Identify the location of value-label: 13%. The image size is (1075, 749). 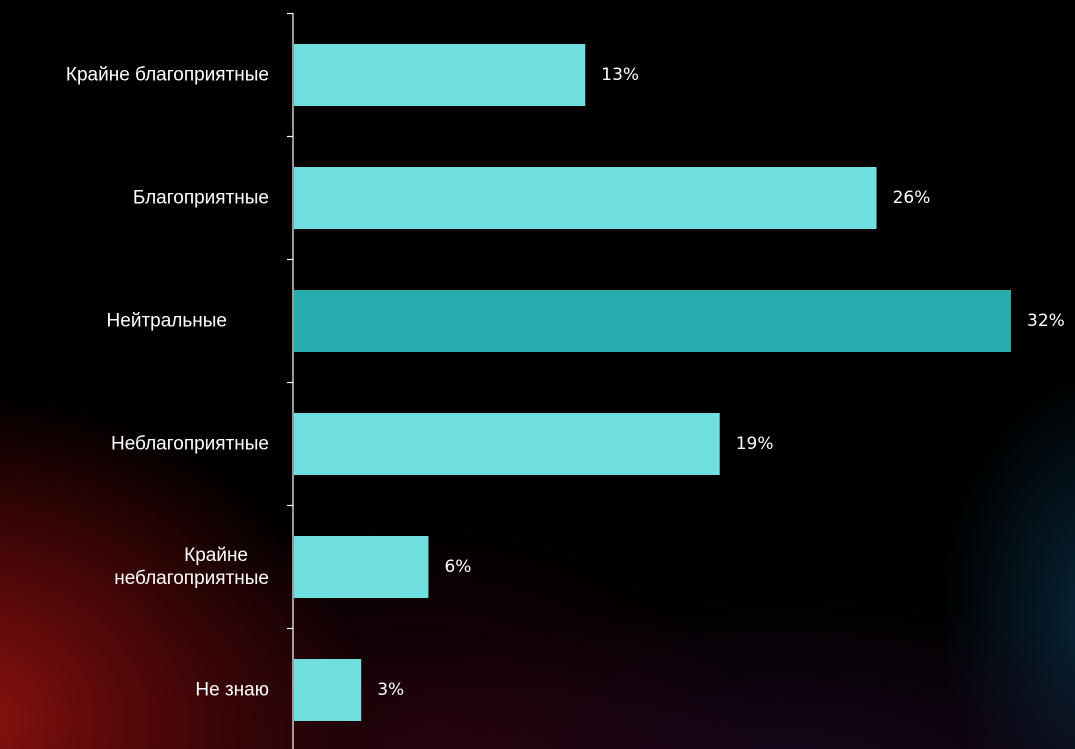
(620, 75).